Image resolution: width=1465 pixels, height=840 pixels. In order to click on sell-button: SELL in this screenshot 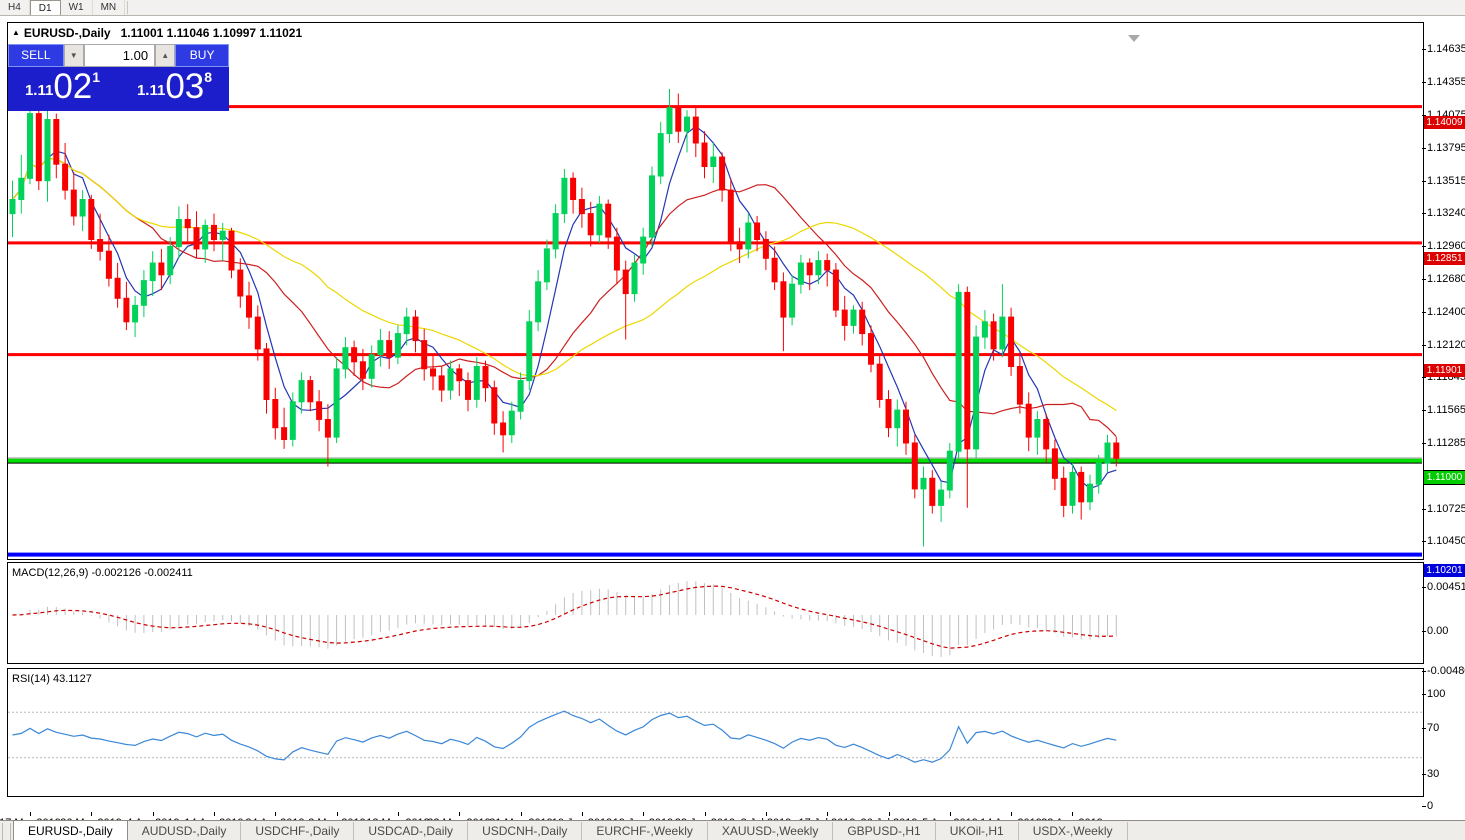, I will do `click(36, 55)`.